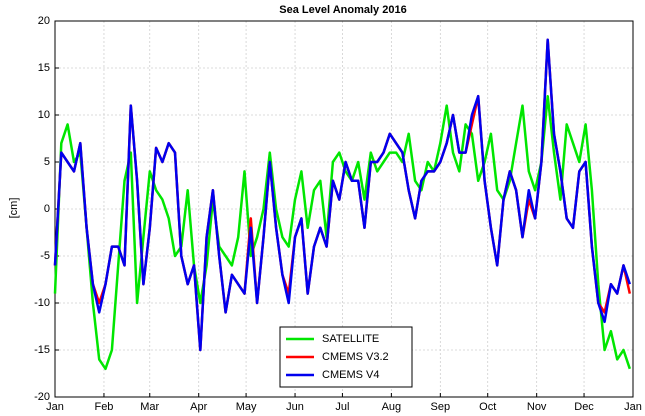 The height and width of the screenshot is (416, 645). Describe the element at coordinates (342, 407) in the screenshot. I see `x-tick-label: Jul` at that location.